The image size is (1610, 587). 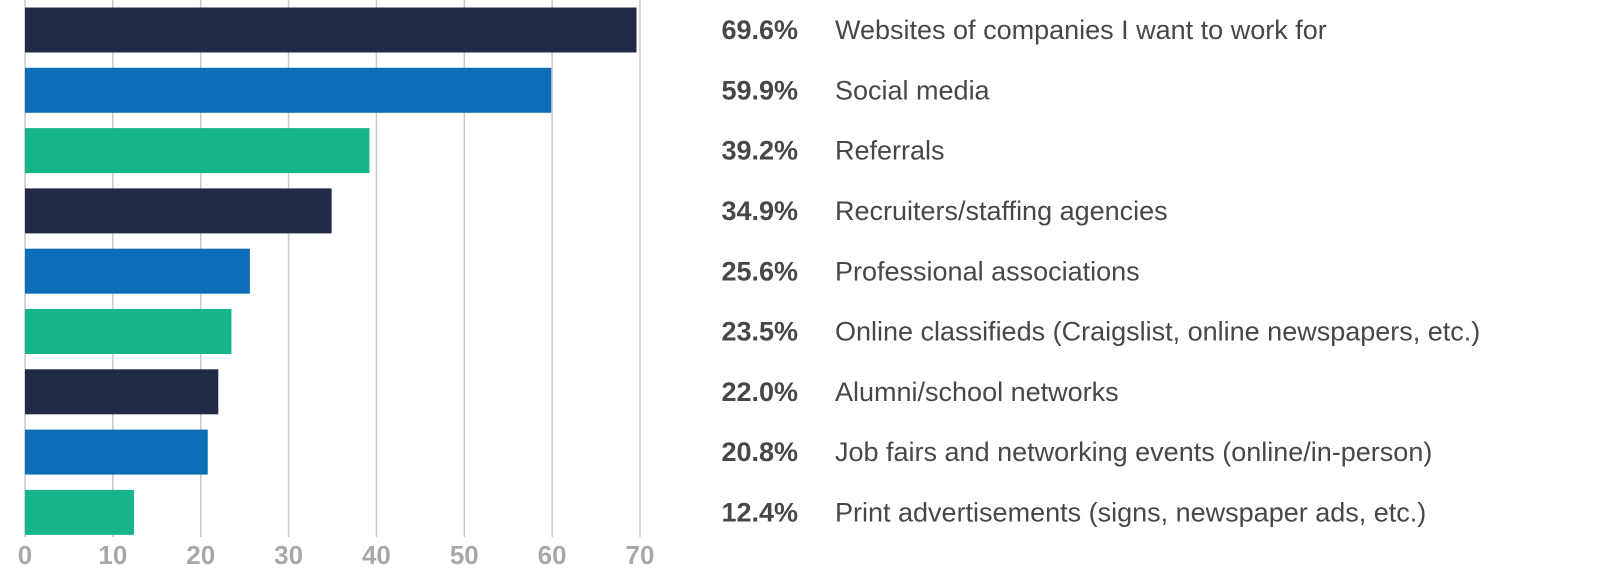 I want to click on x-tick-label: 70, so click(x=640, y=555).